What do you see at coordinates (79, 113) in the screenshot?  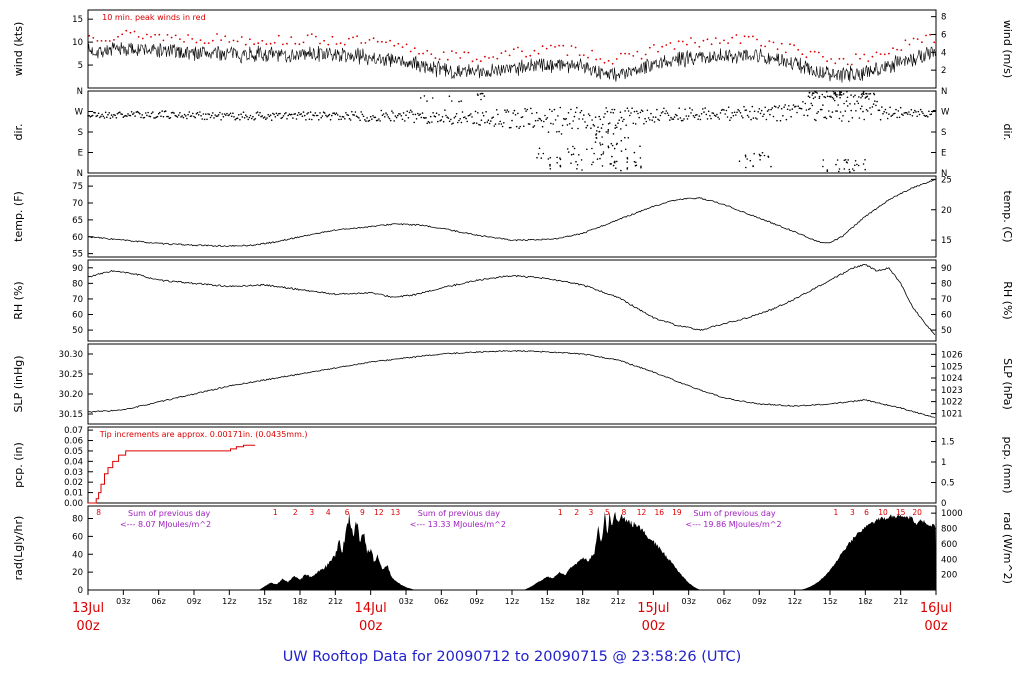 I see `svg-text: W` at bounding box center [79, 113].